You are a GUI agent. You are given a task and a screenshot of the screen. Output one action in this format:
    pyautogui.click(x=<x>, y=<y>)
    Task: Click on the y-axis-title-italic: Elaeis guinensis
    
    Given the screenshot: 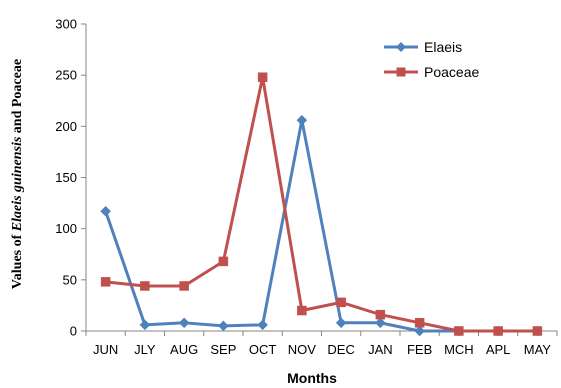 What is the action you would take?
    pyautogui.click(x=17, y=184)
    